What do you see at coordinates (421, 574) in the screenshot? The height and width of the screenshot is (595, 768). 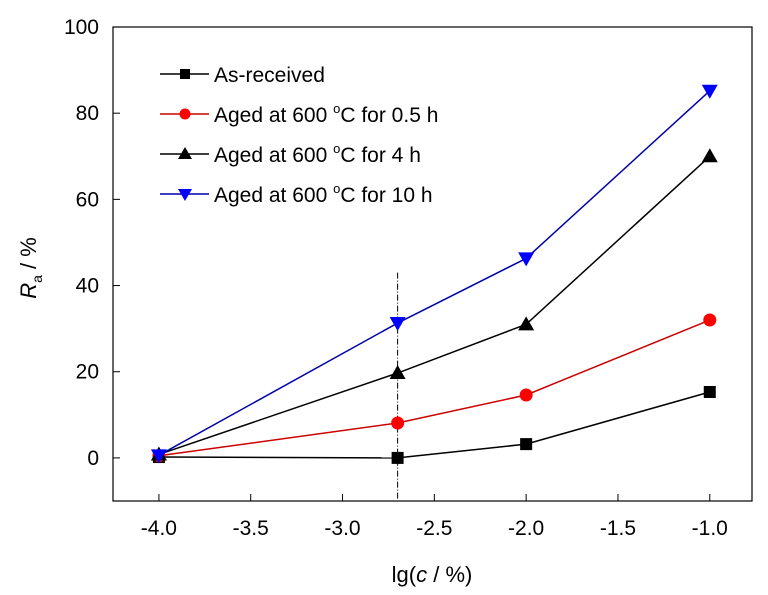 I see `x-axis-title-variable: c` at bounding box center [421, 574].